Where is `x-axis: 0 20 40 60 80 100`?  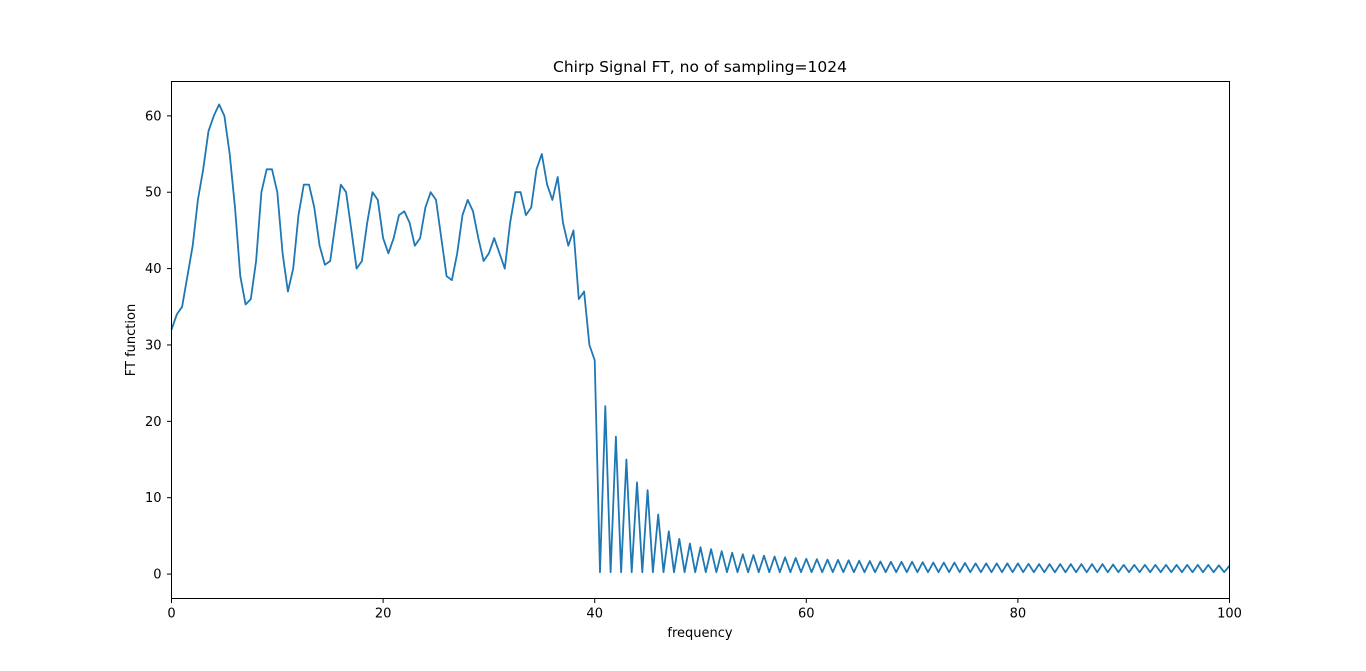
x-axis: 0 20 40 60 80 100 is located at coordinates (704, 610).